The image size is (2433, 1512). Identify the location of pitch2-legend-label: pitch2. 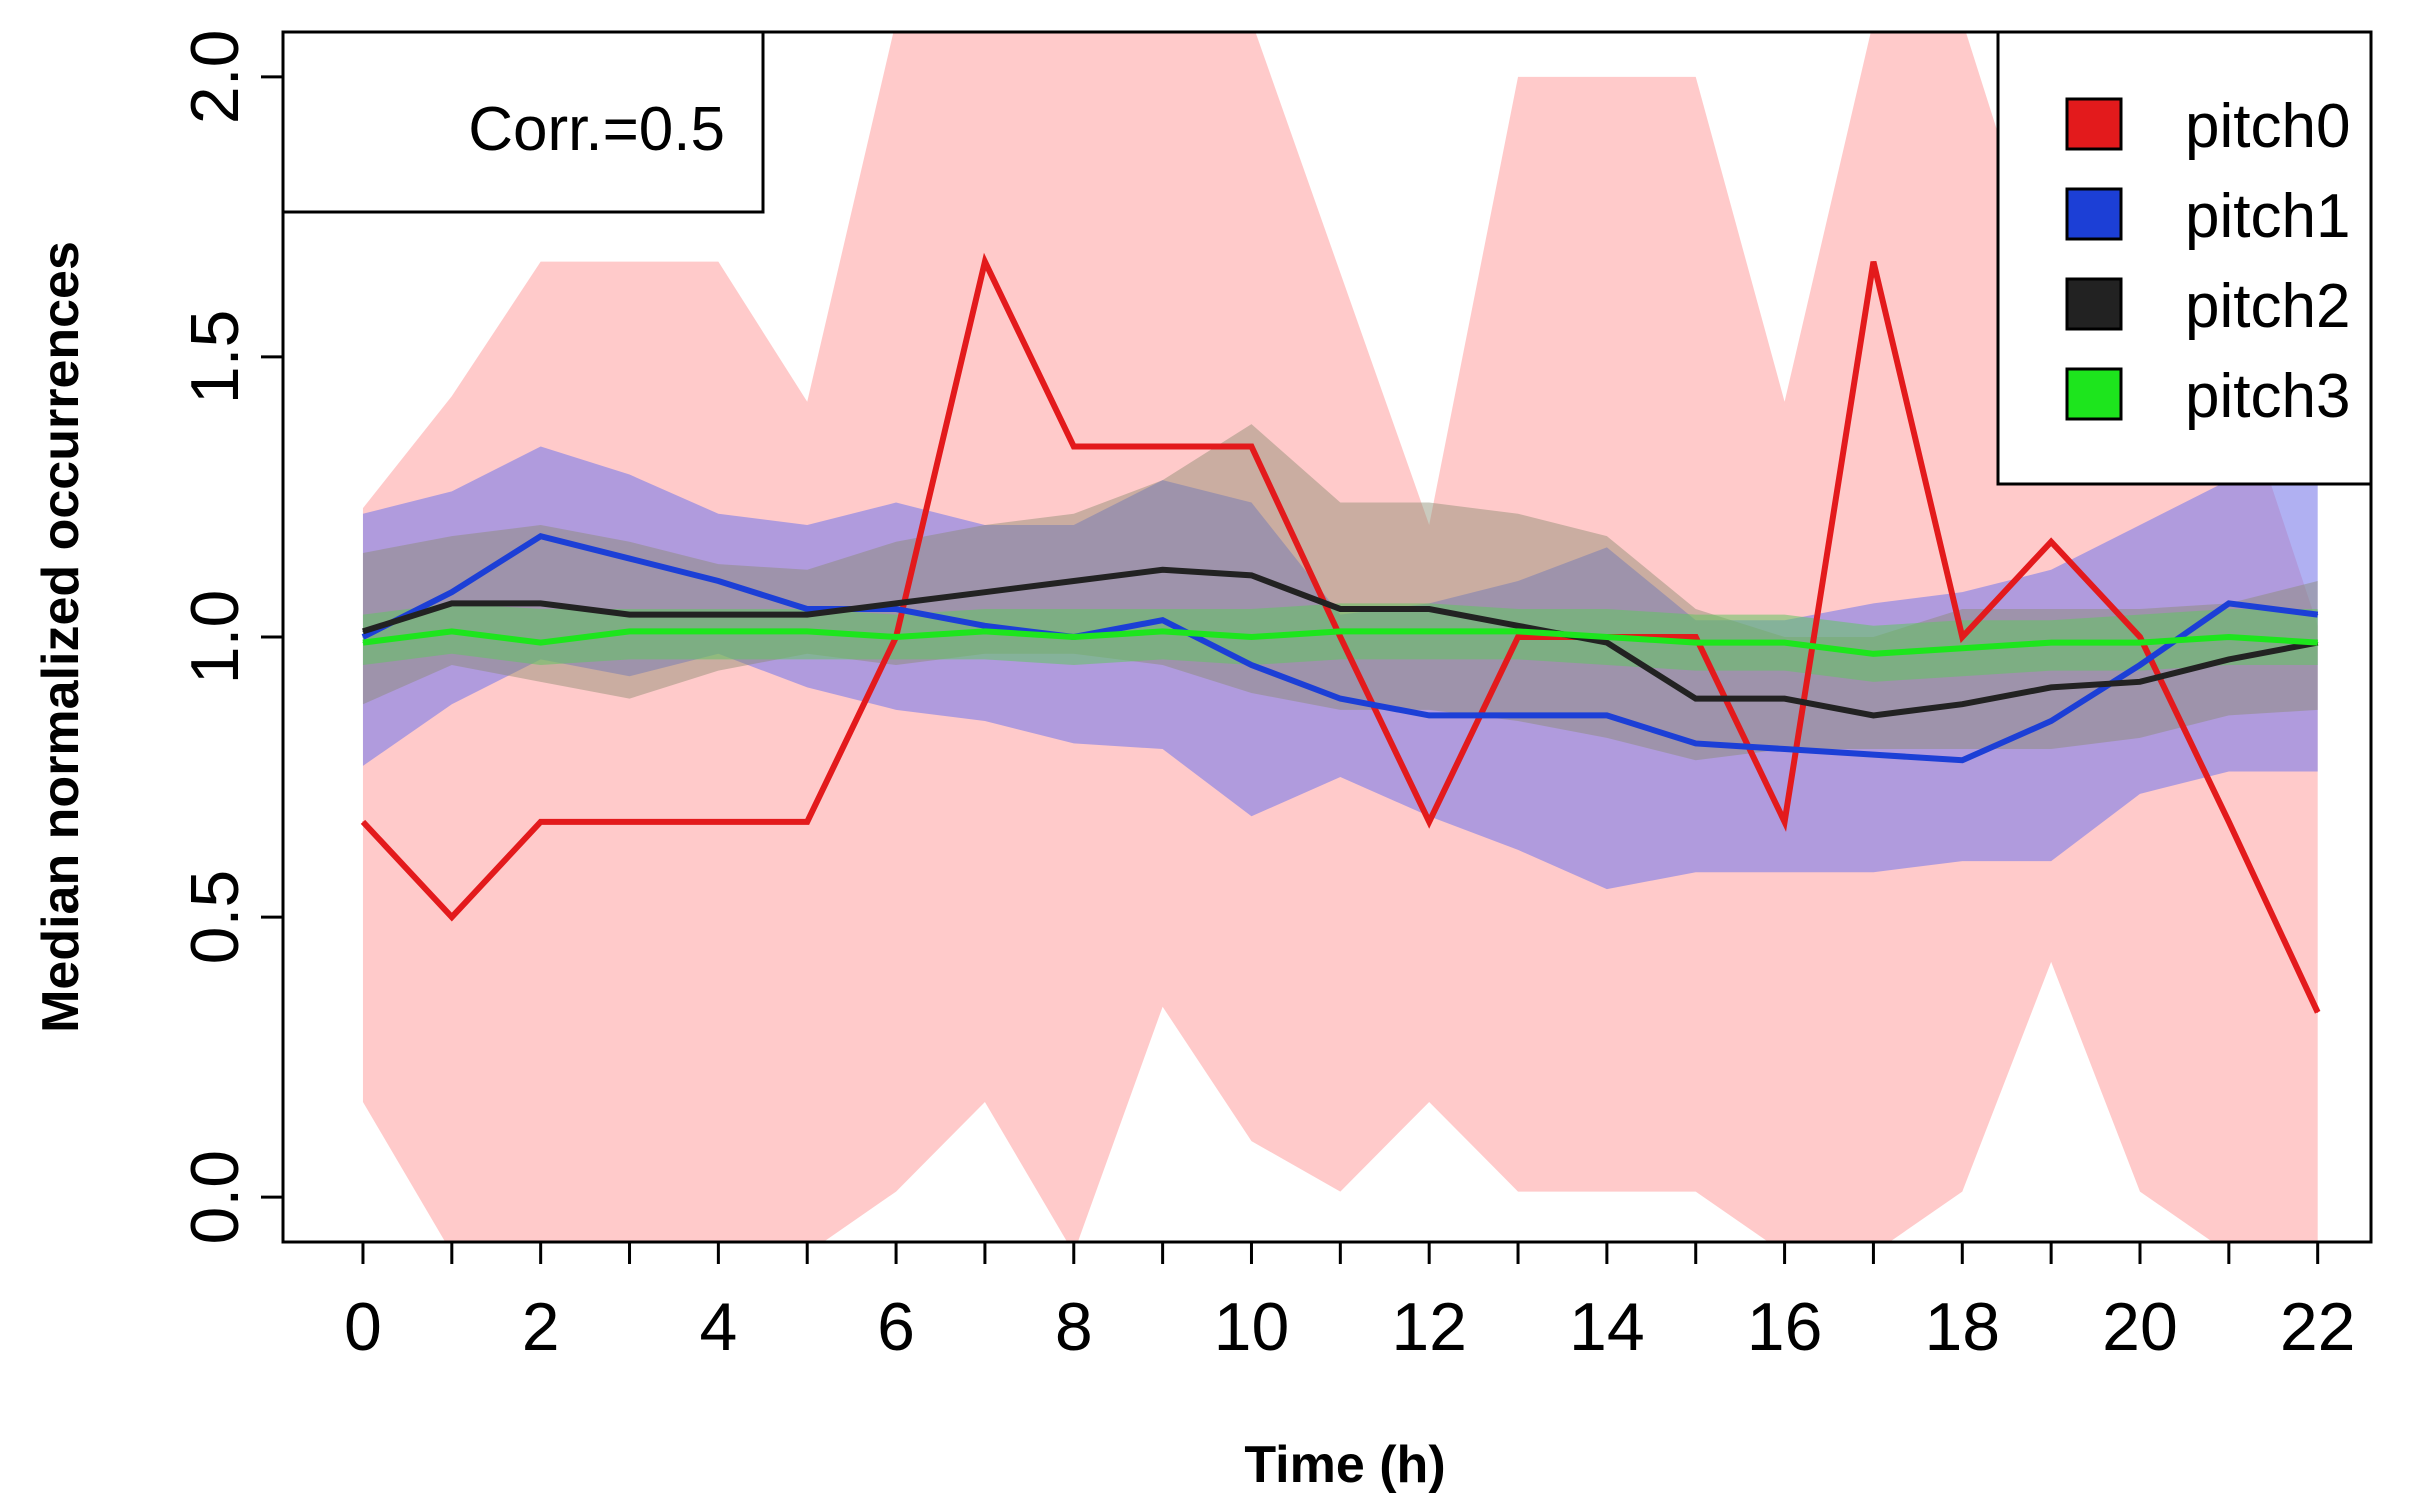
(2267, 306).